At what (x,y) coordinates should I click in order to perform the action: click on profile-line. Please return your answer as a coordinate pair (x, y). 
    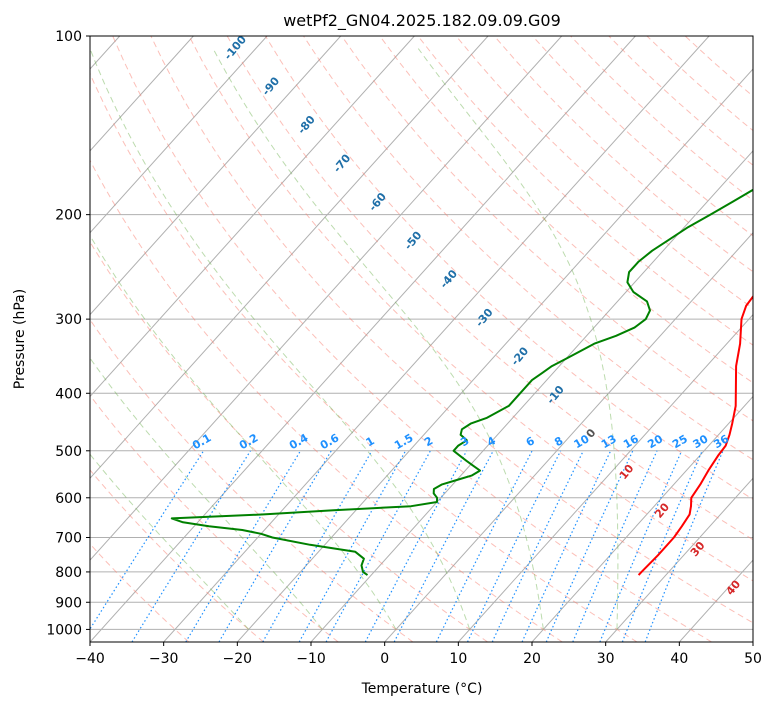
    Looking at the image, I should click on (695, 435).